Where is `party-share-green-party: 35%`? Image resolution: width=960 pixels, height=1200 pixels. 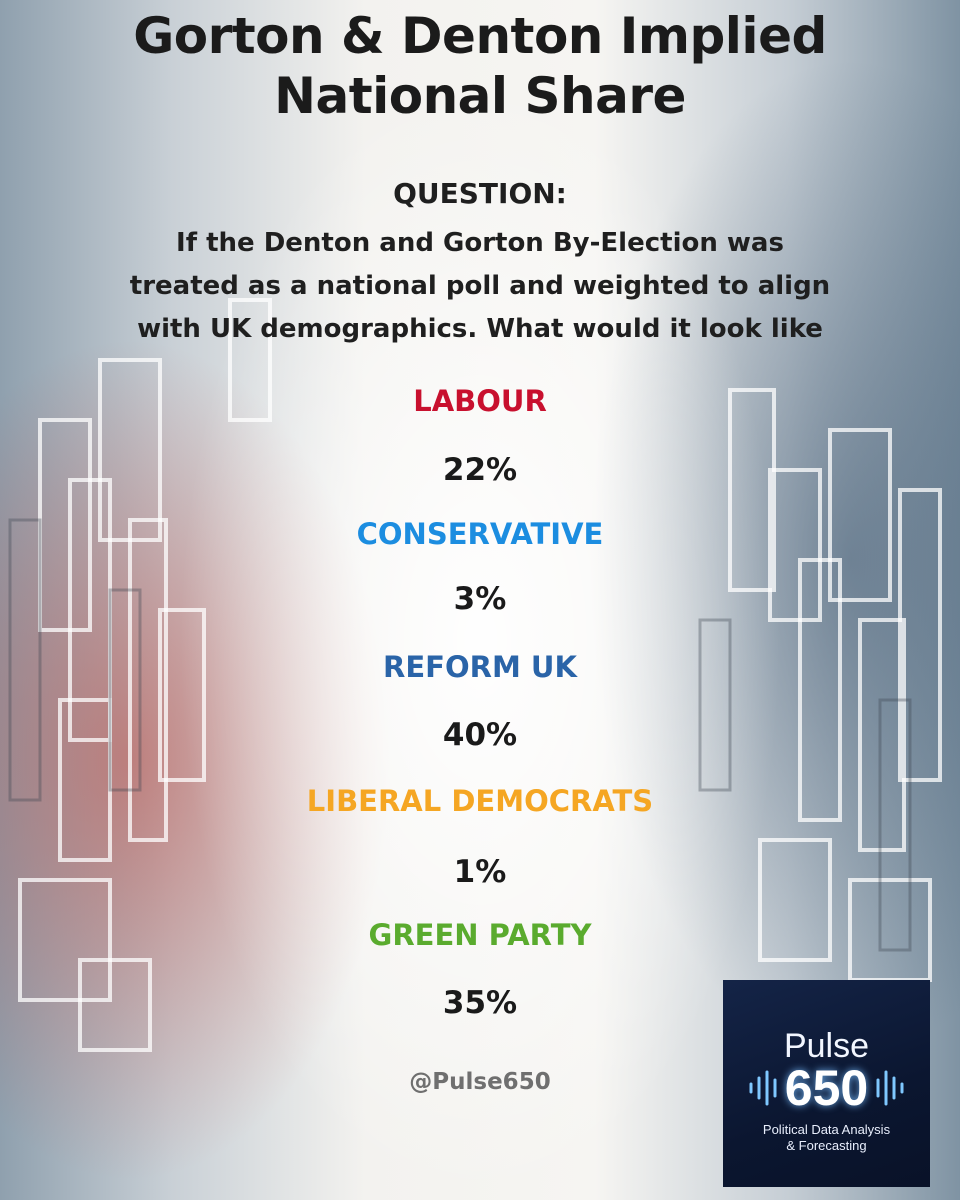
party-share-green-party: 35% is located at coordinates (480, 1003).